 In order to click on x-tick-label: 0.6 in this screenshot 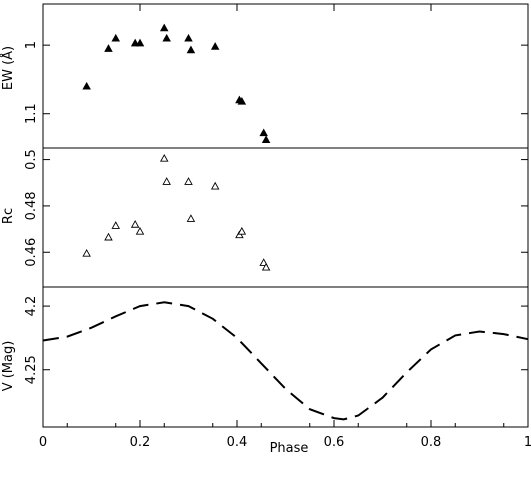, I will do `click(334, 442)`.